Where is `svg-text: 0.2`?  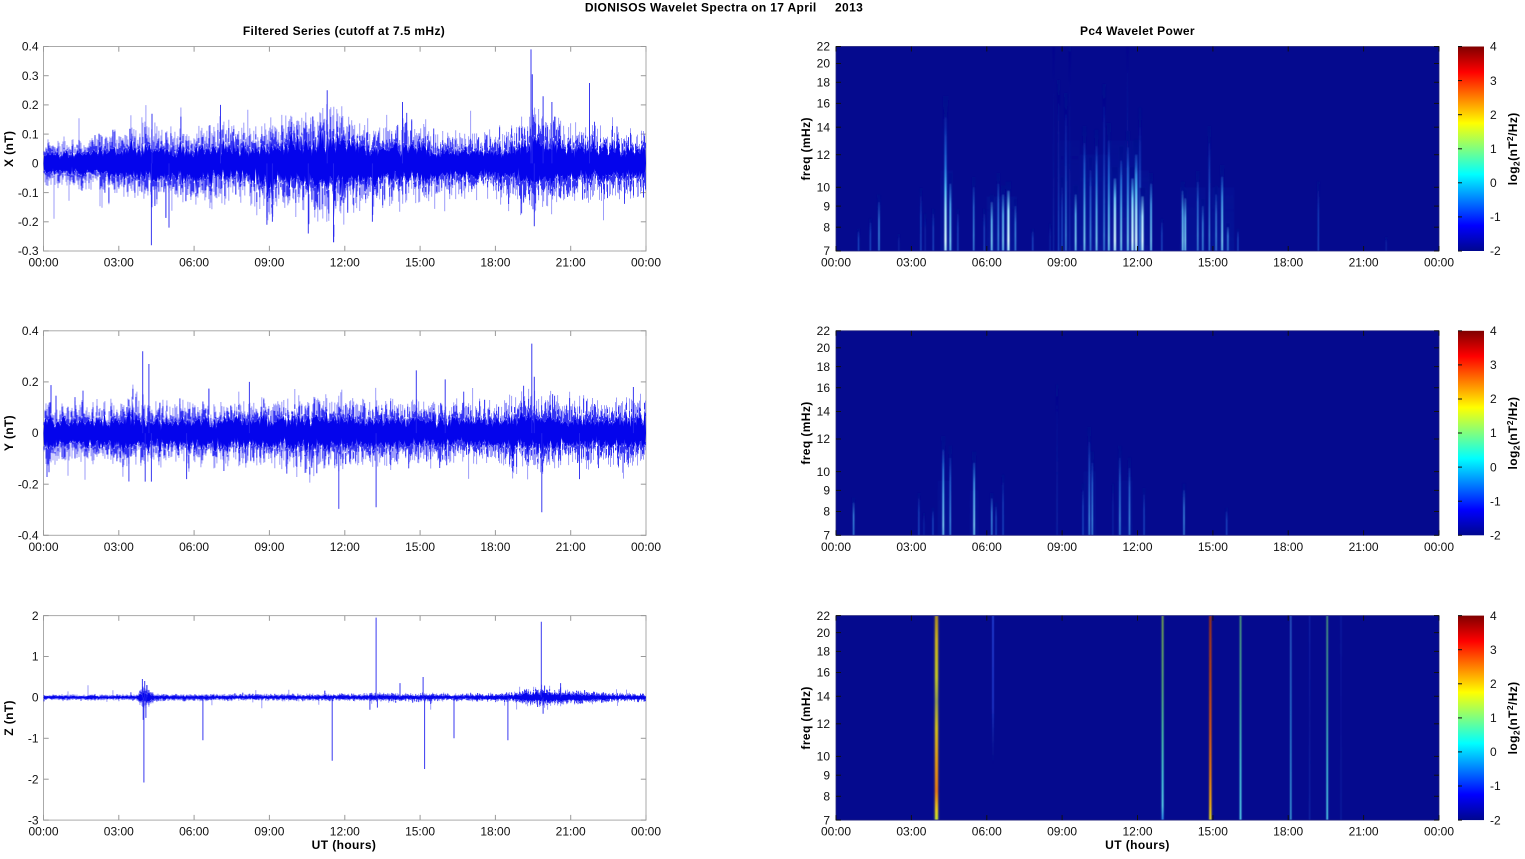 svg-text: 0.2 is located at coordinates (30, 105).